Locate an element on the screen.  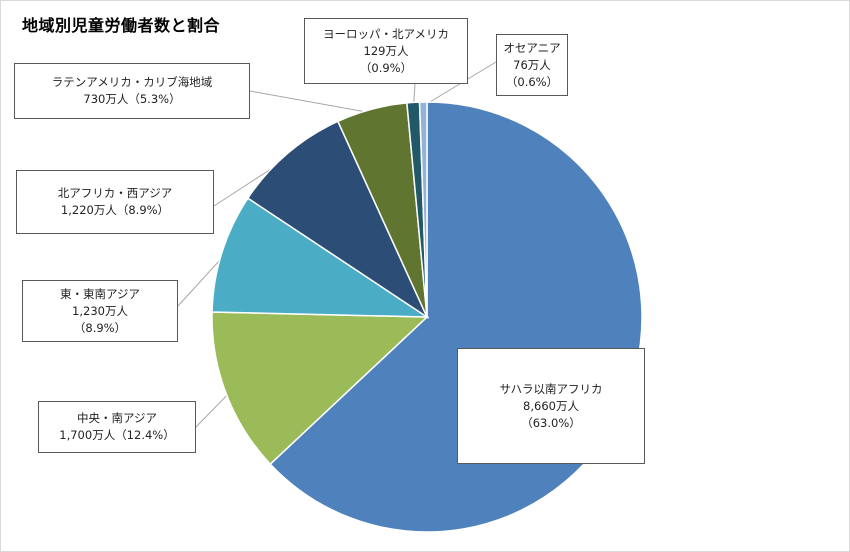
slice-name: 中央・南アジア is located at coordinates (117, 418).